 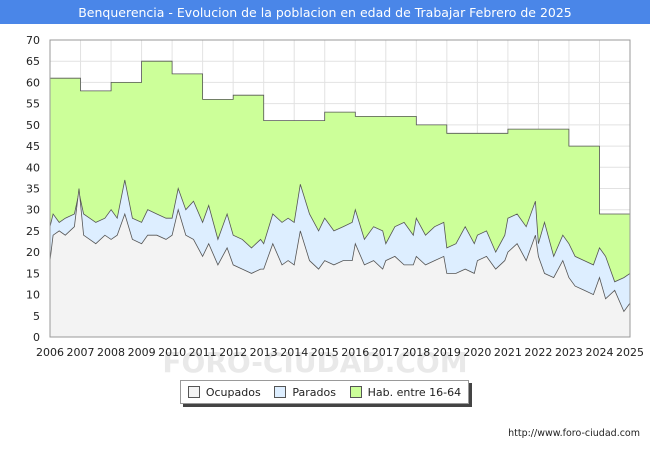 What do you see at coordinates (233, 392) in the screenshot?
I see `legend-label-ocupados: Ocupados` at bounding box center [233, 392].